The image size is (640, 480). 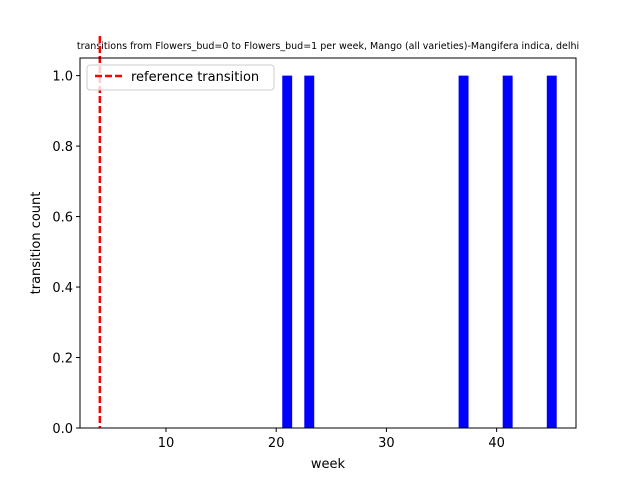 What do you see at coordinates (62, 288) in the screenshot?
I see `y-tick-label-2: 0.4` at bounding box center [62, 288].